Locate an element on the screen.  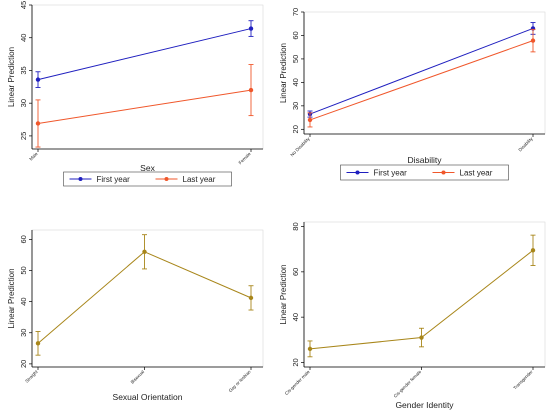
x-tick-label: No Disability is located at coordinates (300, 147).